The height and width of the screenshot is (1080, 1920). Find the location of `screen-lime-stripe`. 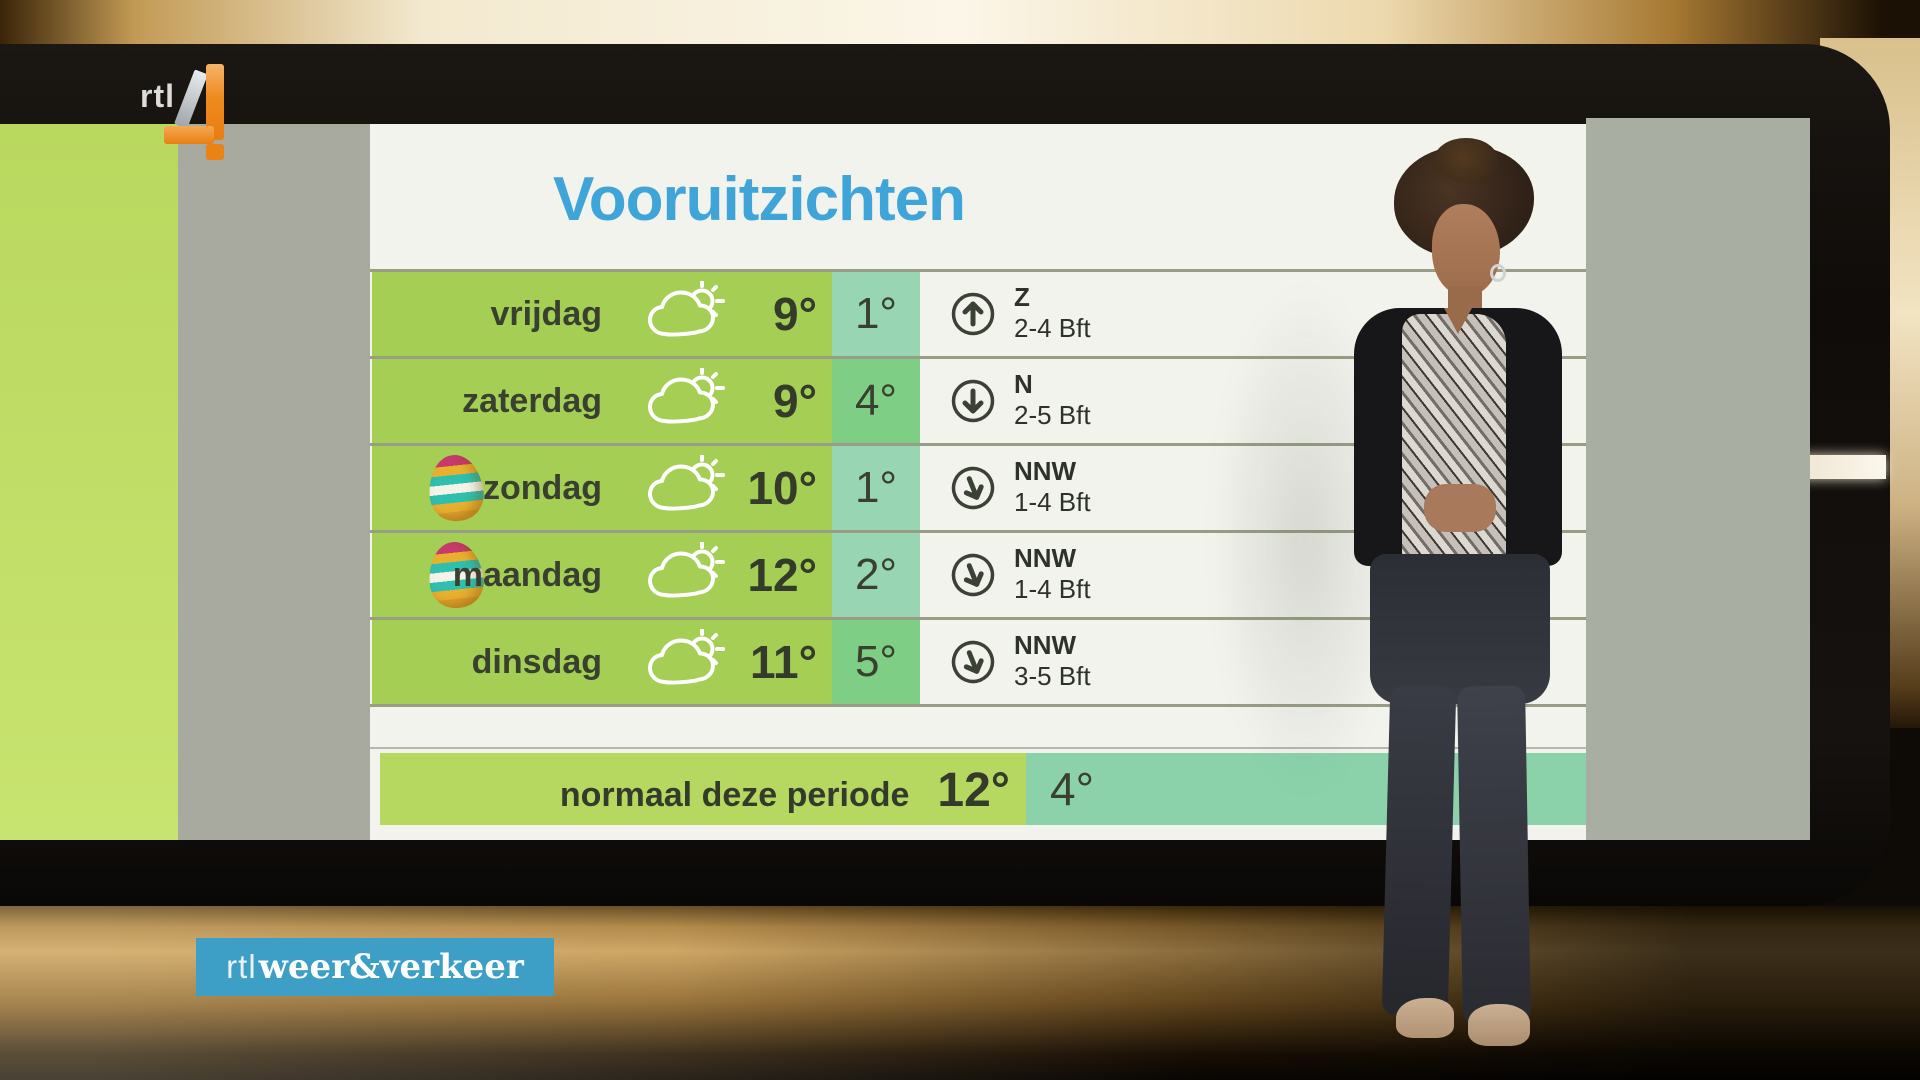

screen-lime-stripe is located at coordinates (89, 482).